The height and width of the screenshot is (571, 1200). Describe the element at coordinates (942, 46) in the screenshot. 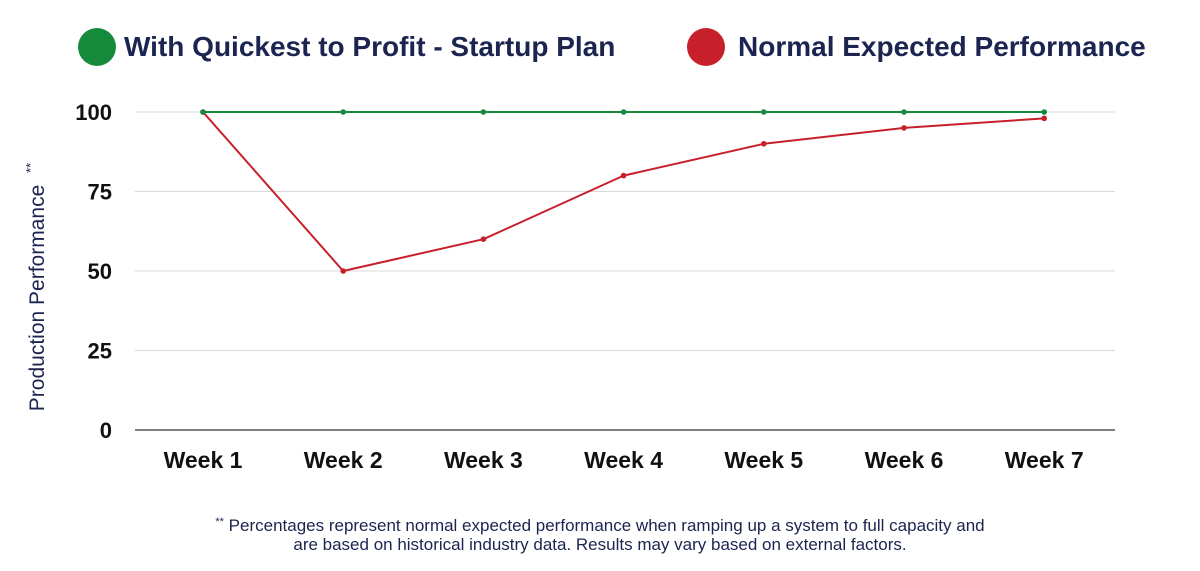

I see `legend-label: Normal Expected Performance` at that location.